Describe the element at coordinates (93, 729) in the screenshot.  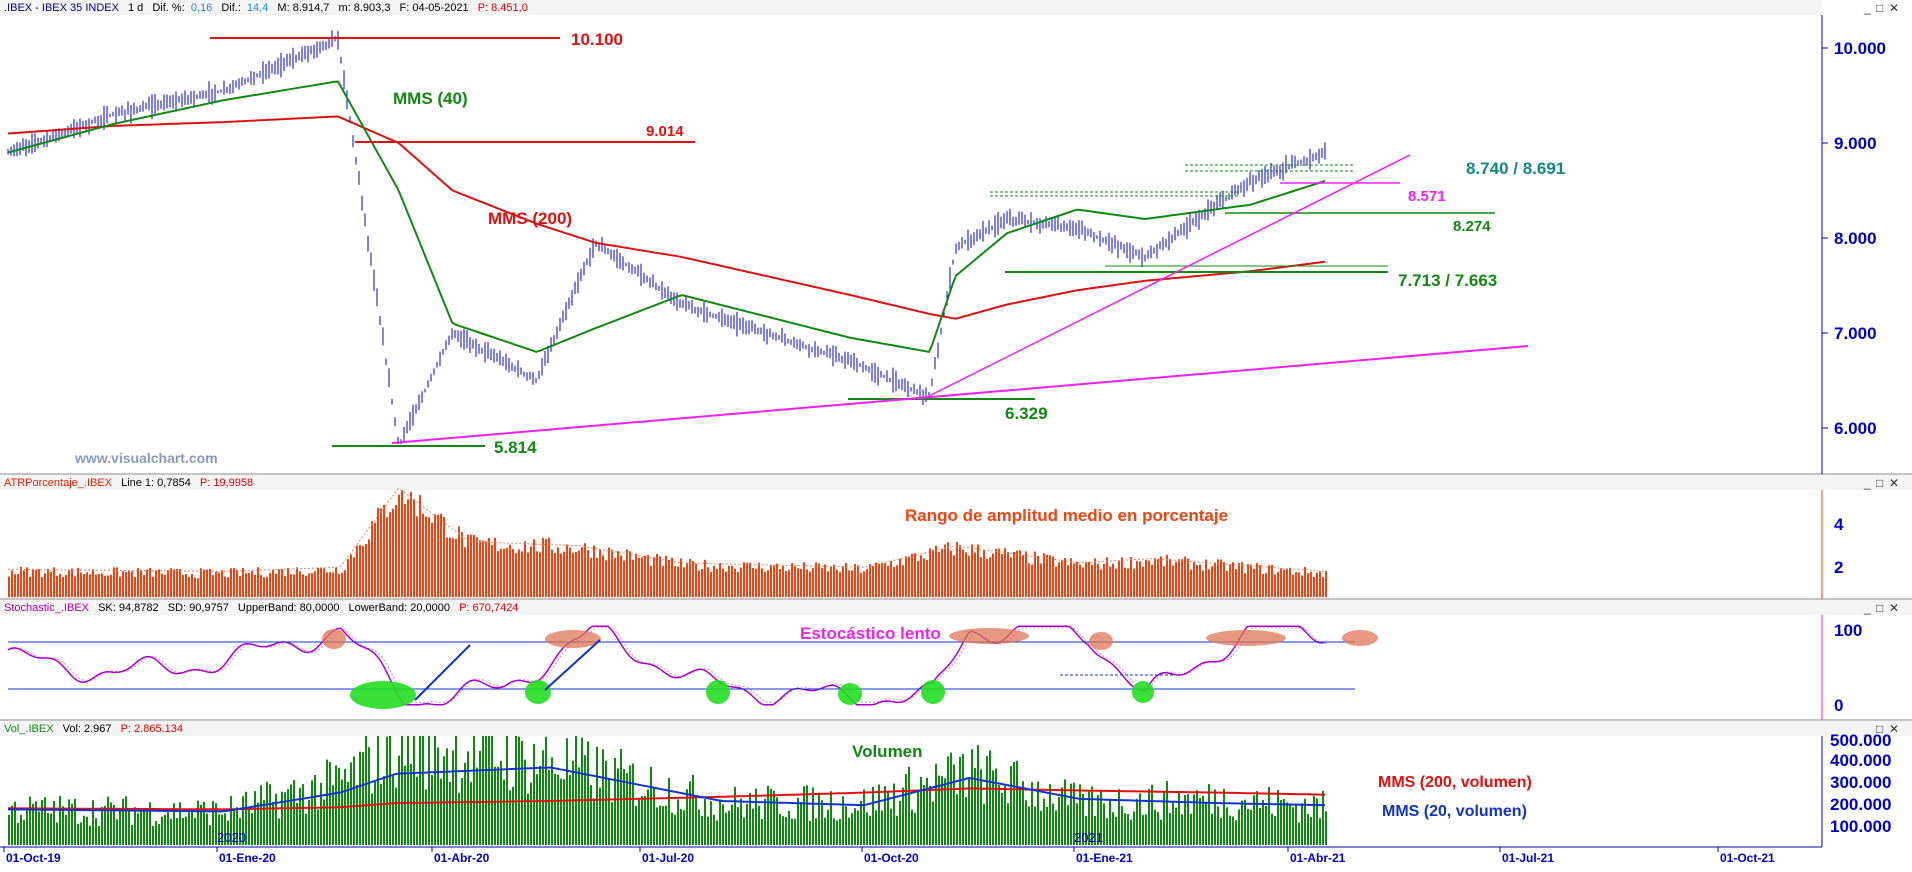
I see `vol-header: Vol_.IBEX Vol: 2.967 P: 2.865.134` at that location.